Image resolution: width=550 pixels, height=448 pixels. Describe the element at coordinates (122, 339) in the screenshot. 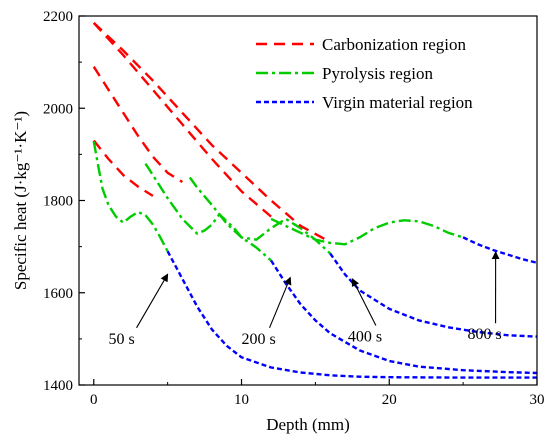

I see `annotation-label-50s: 50 s` at that location.